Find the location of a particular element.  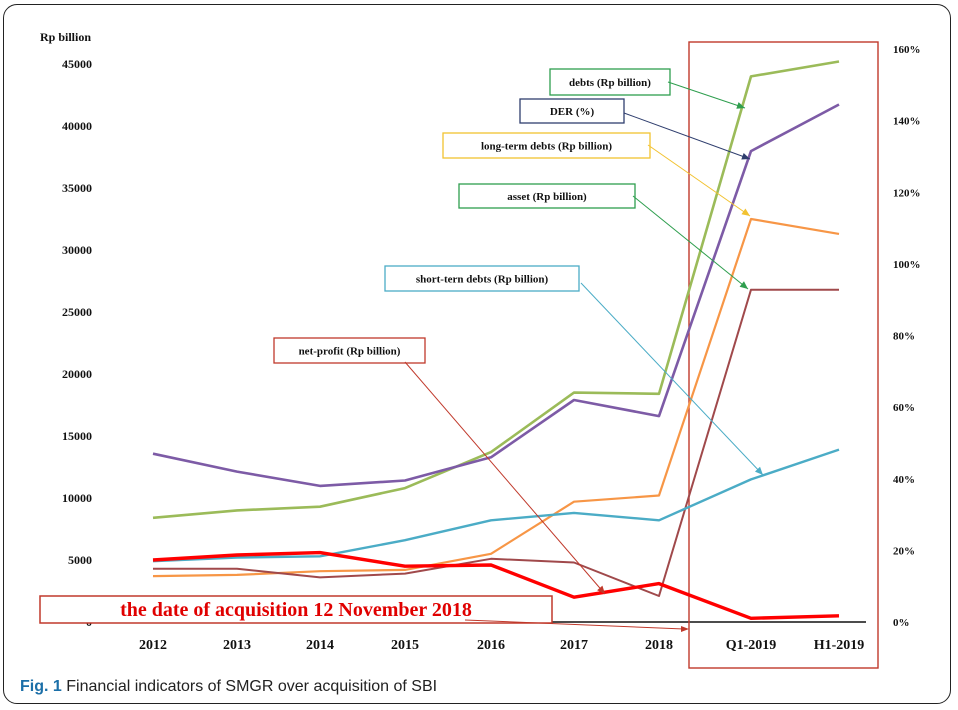

acquisition-date-label: the date of acquisition 12 November 2018 is located at coordinates (296, 610).